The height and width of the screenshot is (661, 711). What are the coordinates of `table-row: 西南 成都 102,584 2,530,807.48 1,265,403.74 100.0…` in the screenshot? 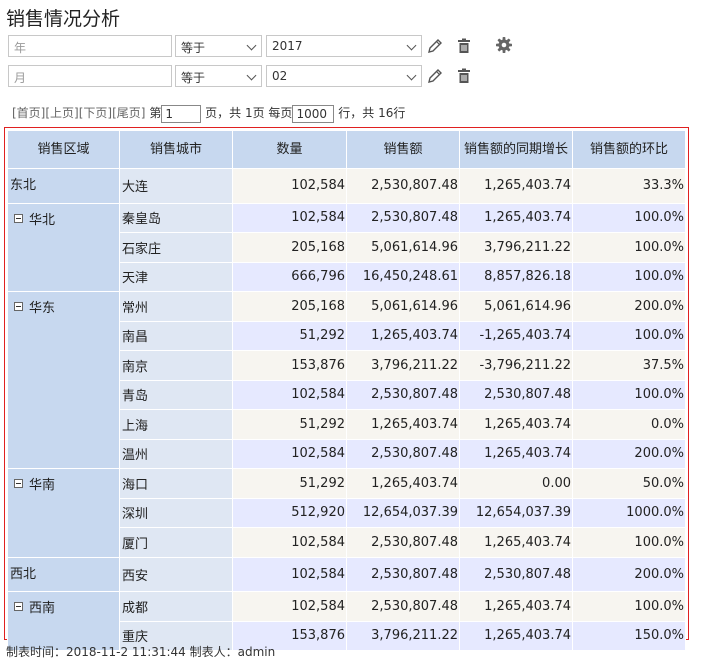 It's located at (346, 621).